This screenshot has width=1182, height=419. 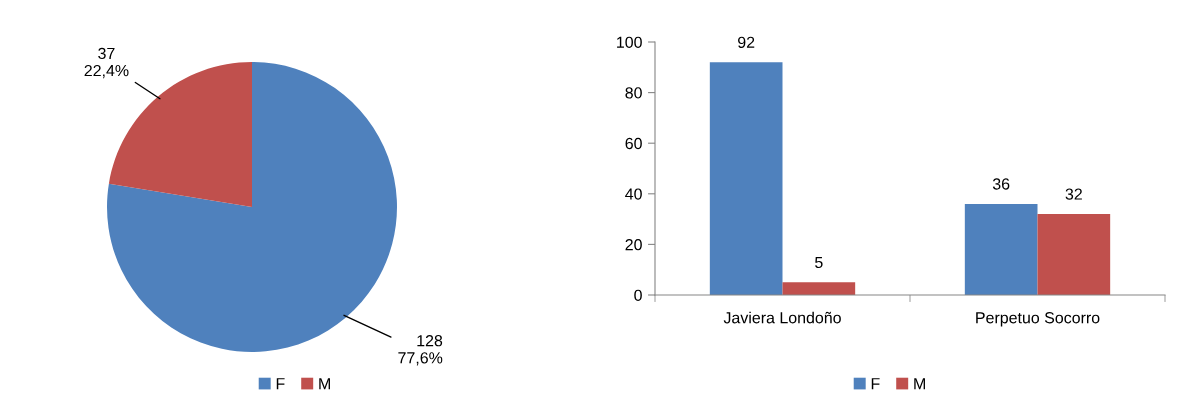 What do you see at coordinates (819, 262) in the screenshot?
I see `data-label: 5` at bounding box center [819, 262].